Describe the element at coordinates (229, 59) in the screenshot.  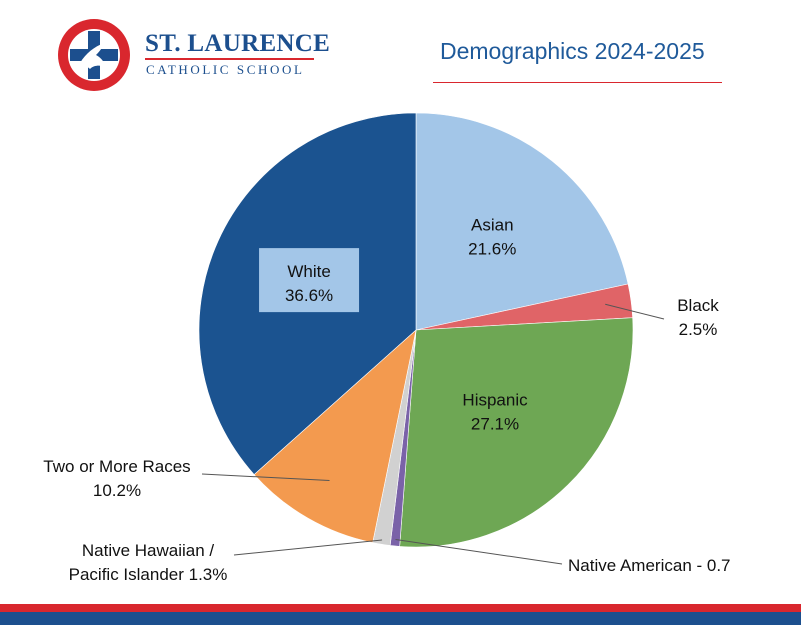
I see `school-name-rule` at that location.